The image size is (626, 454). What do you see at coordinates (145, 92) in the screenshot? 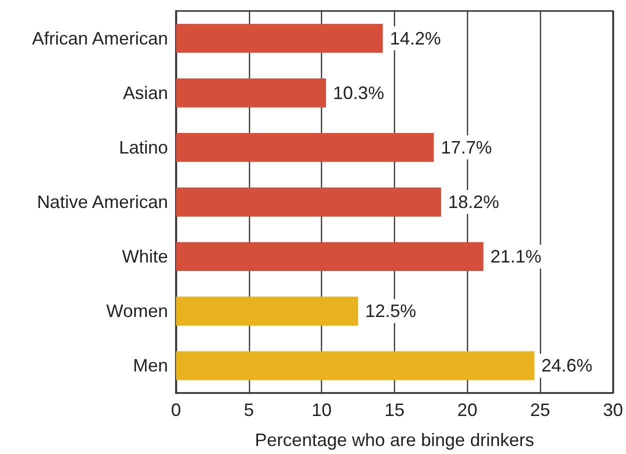
I see `y-tick-label: Asian` at bounding box center [145, 92].